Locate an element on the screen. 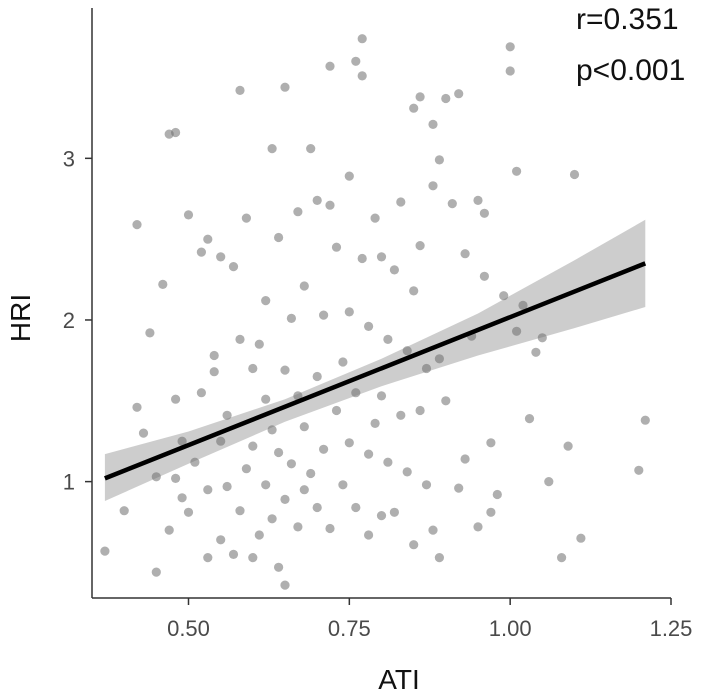 The height and width of the screenshot is (696, 709). y-axis-title: HRI is located at coordinates (20, 318).